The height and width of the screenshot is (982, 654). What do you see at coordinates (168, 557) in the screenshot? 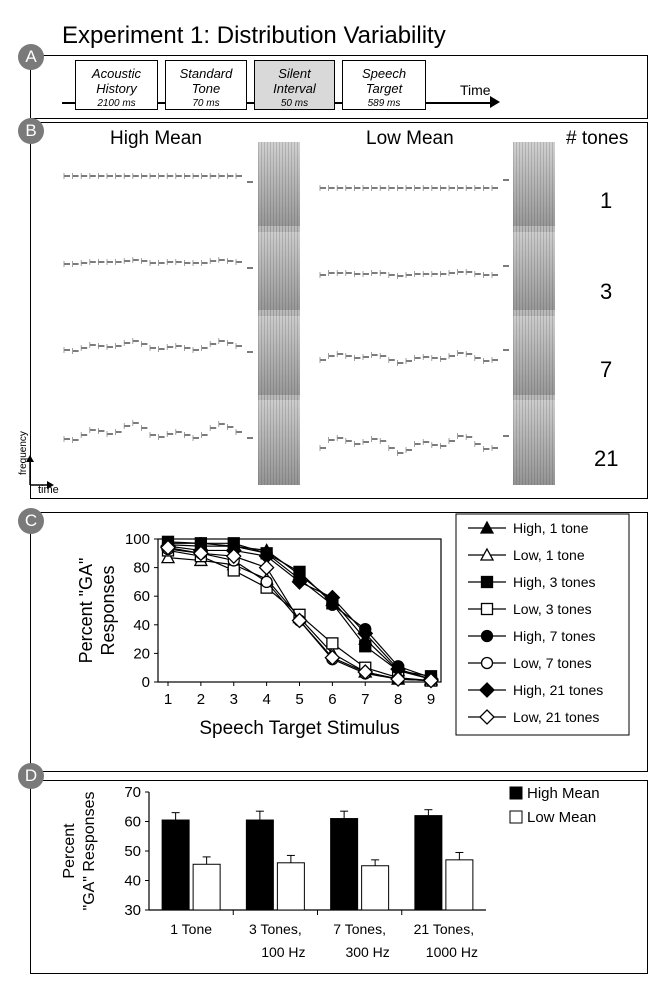
I see `point-low-1-tone` at bounding box center [168, 557].